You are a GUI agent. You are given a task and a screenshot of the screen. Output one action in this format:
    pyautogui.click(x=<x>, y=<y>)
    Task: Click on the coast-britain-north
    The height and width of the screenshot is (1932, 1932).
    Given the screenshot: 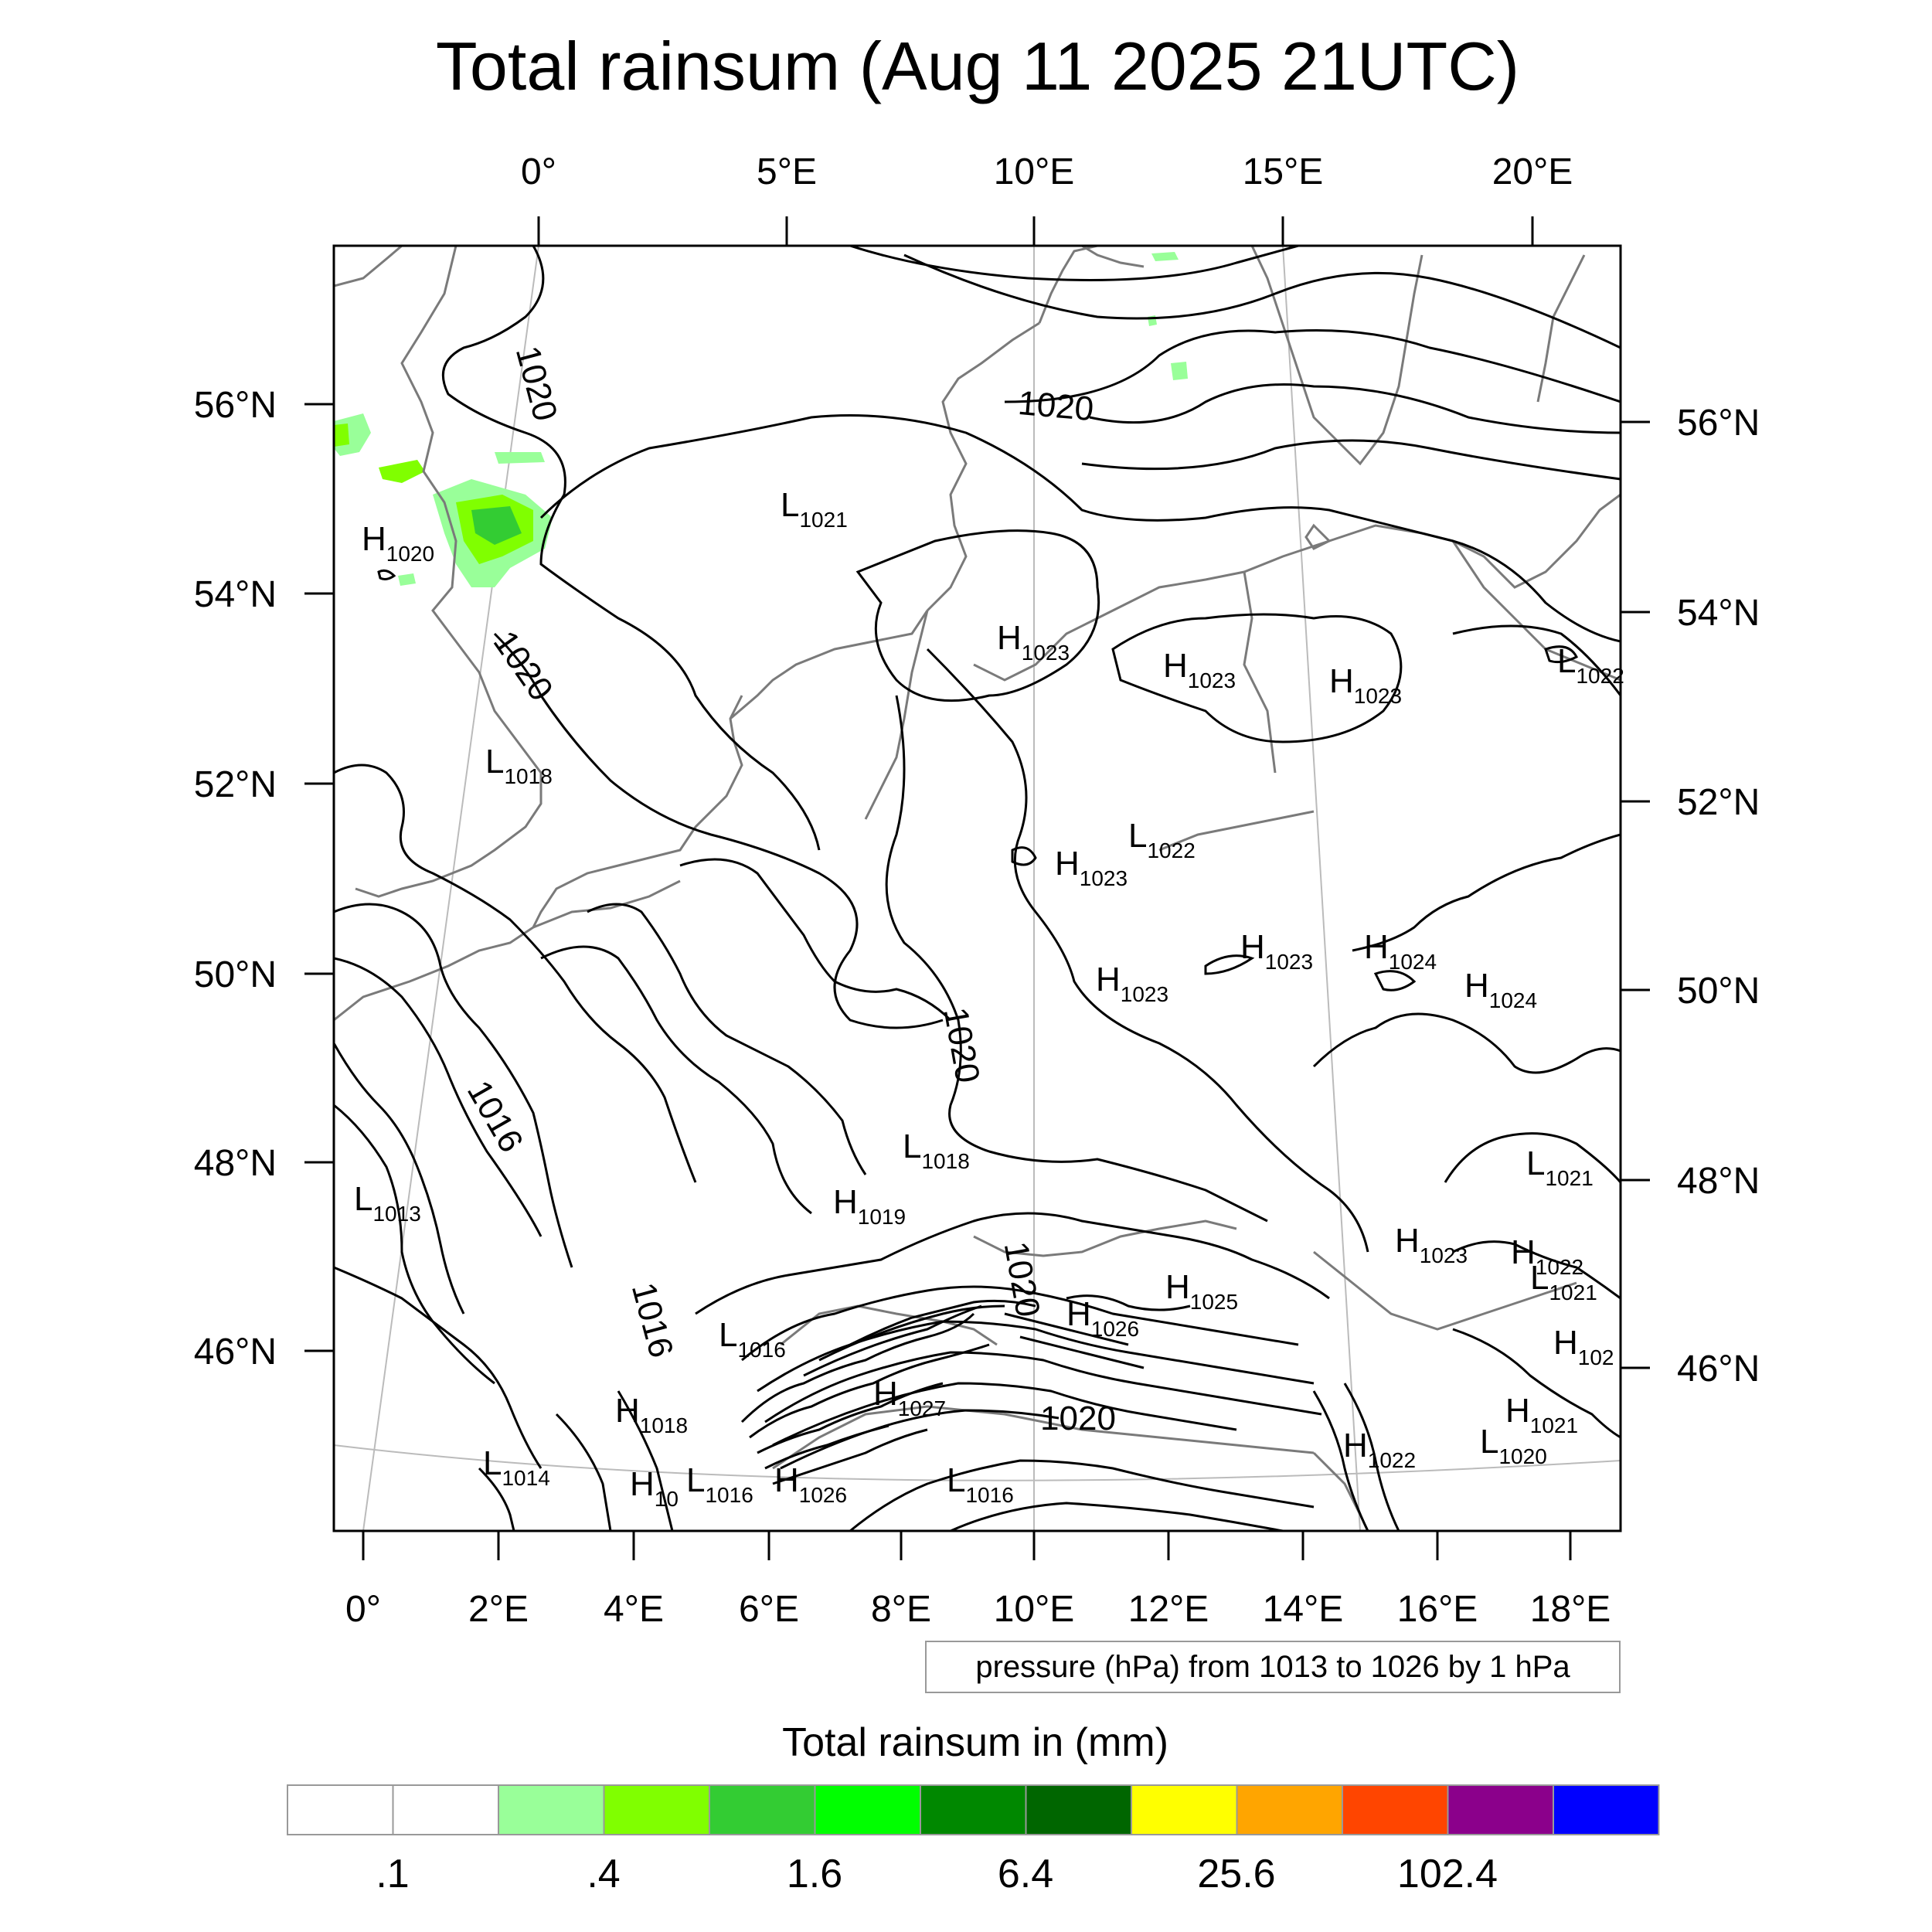 What is the action you would take?
    pyautogui.click(x=369, y=266)
    